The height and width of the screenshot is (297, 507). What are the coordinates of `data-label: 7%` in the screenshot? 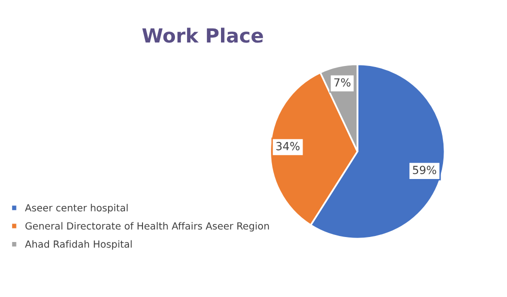 It's located at (342, 82).